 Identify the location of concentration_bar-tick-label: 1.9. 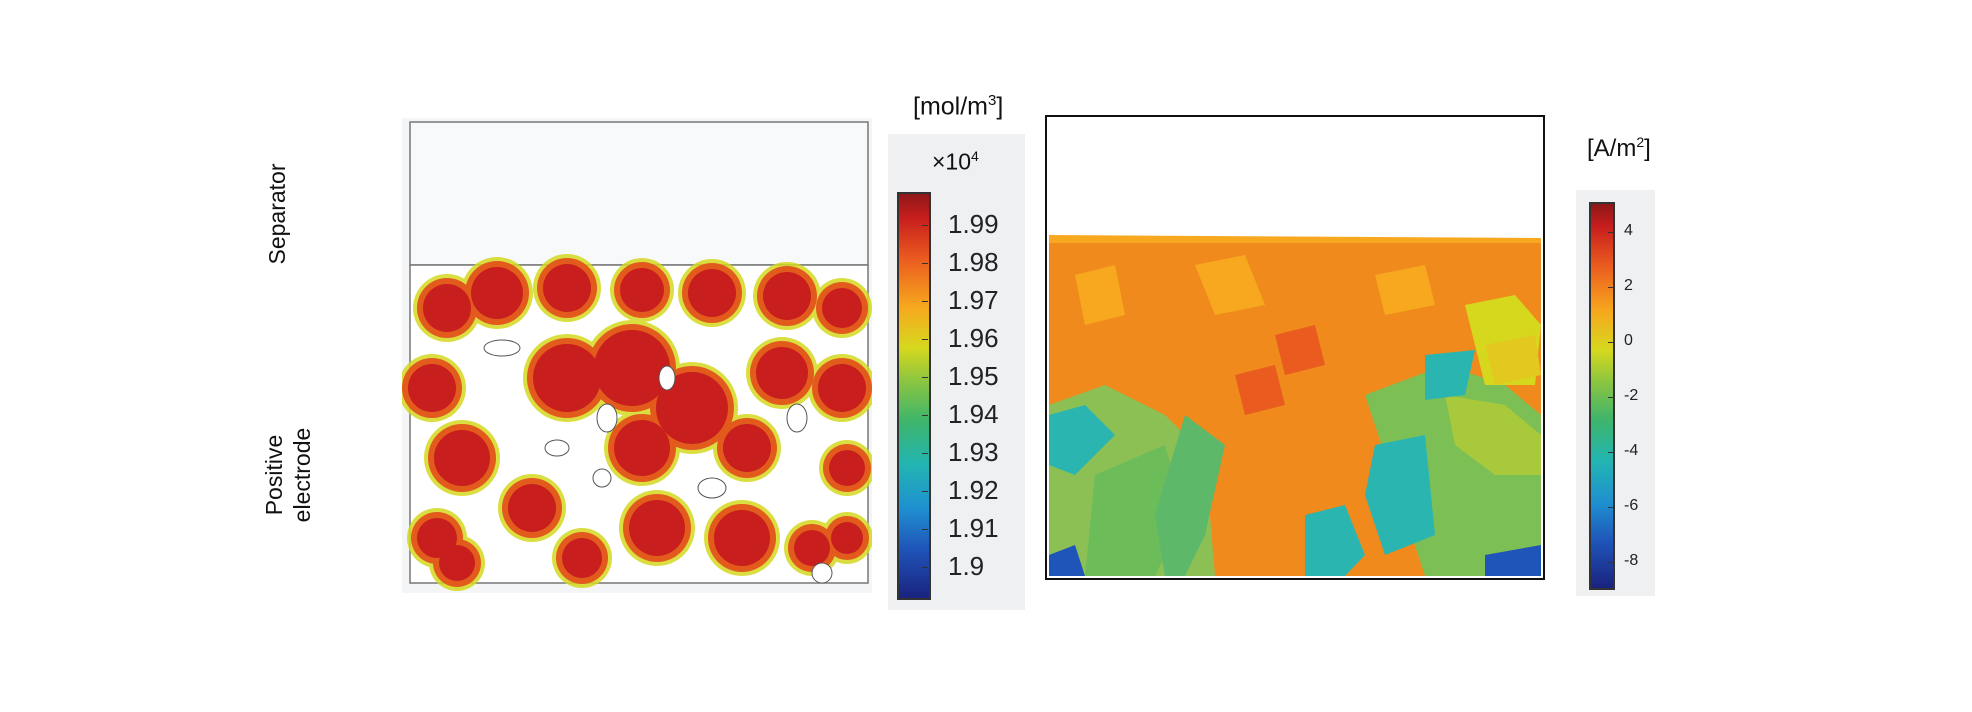
(966, 565).